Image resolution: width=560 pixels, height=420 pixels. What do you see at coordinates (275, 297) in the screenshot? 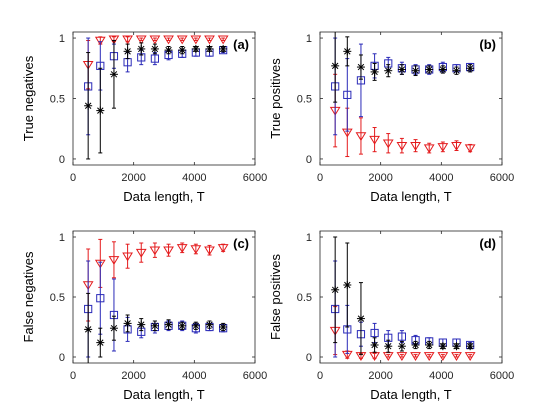
I see `y-axis-label: False positives` at bounding box center [275, 297].